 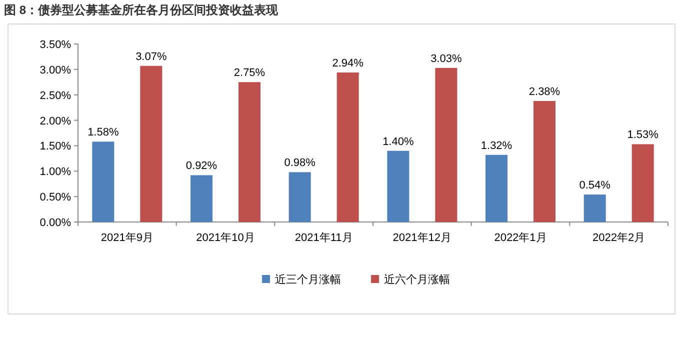 I want to click on y-tick-label: 0.00%, so click(x=56, y=223).